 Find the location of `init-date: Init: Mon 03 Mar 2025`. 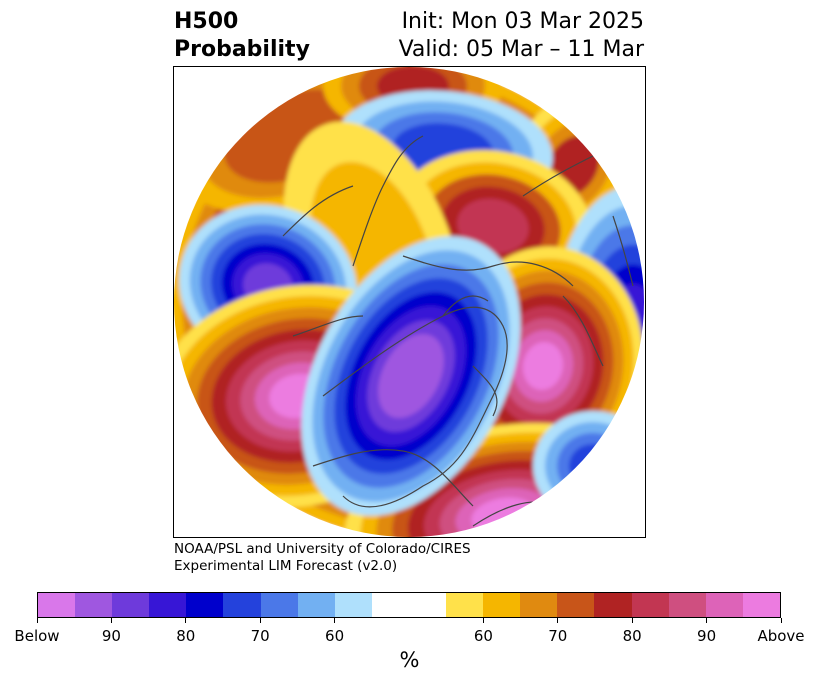

init-date: Init: Mon 03 Mar 2025 is located at coordinates (522, 21).